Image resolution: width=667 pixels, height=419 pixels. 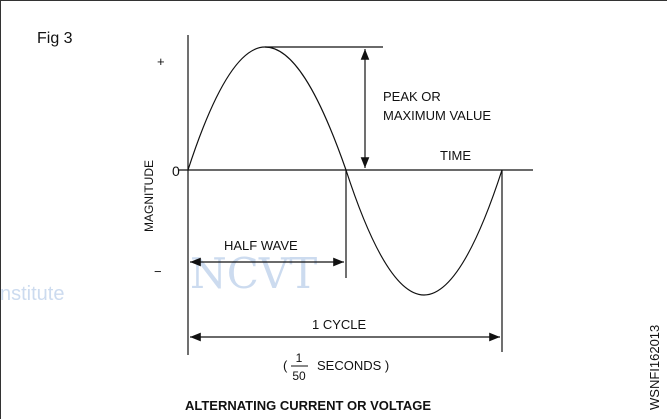 I want to click on half-wave-label: HALF WAVE, so click(x=261, y=245).